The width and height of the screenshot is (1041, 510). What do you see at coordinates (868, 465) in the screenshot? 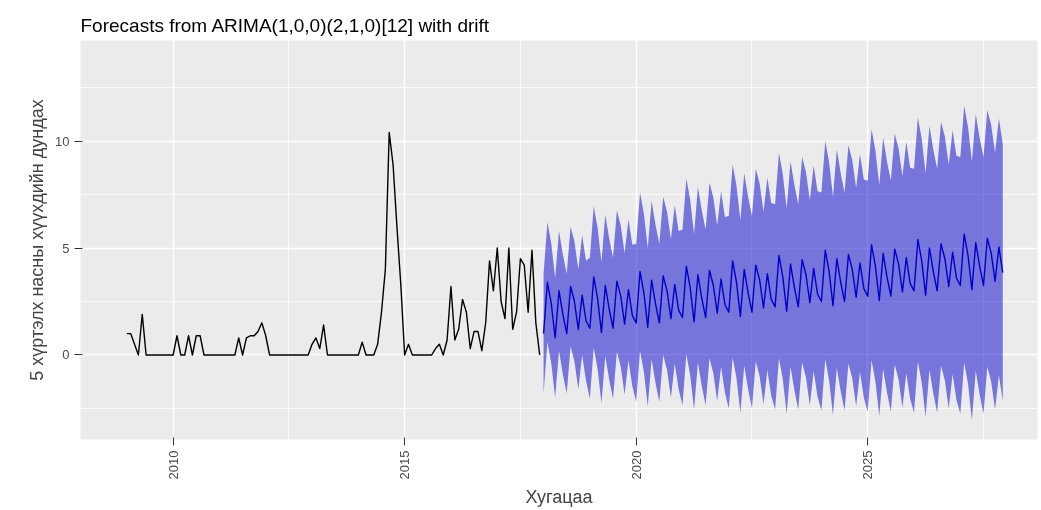
I see `x-tick-label: 2025` at bounding box center [868, 465].